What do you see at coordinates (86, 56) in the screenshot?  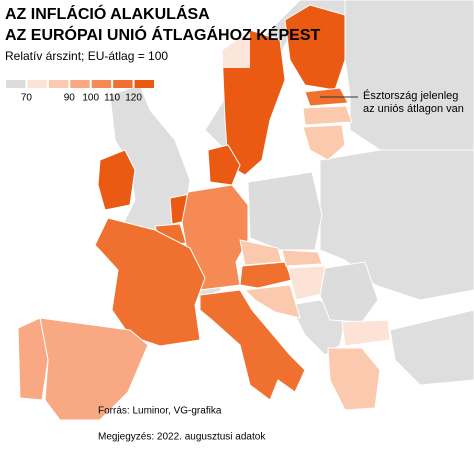 I see `subtitle: Relatív árszint; EU-átlag = 100` at bounding box center [86, 56].